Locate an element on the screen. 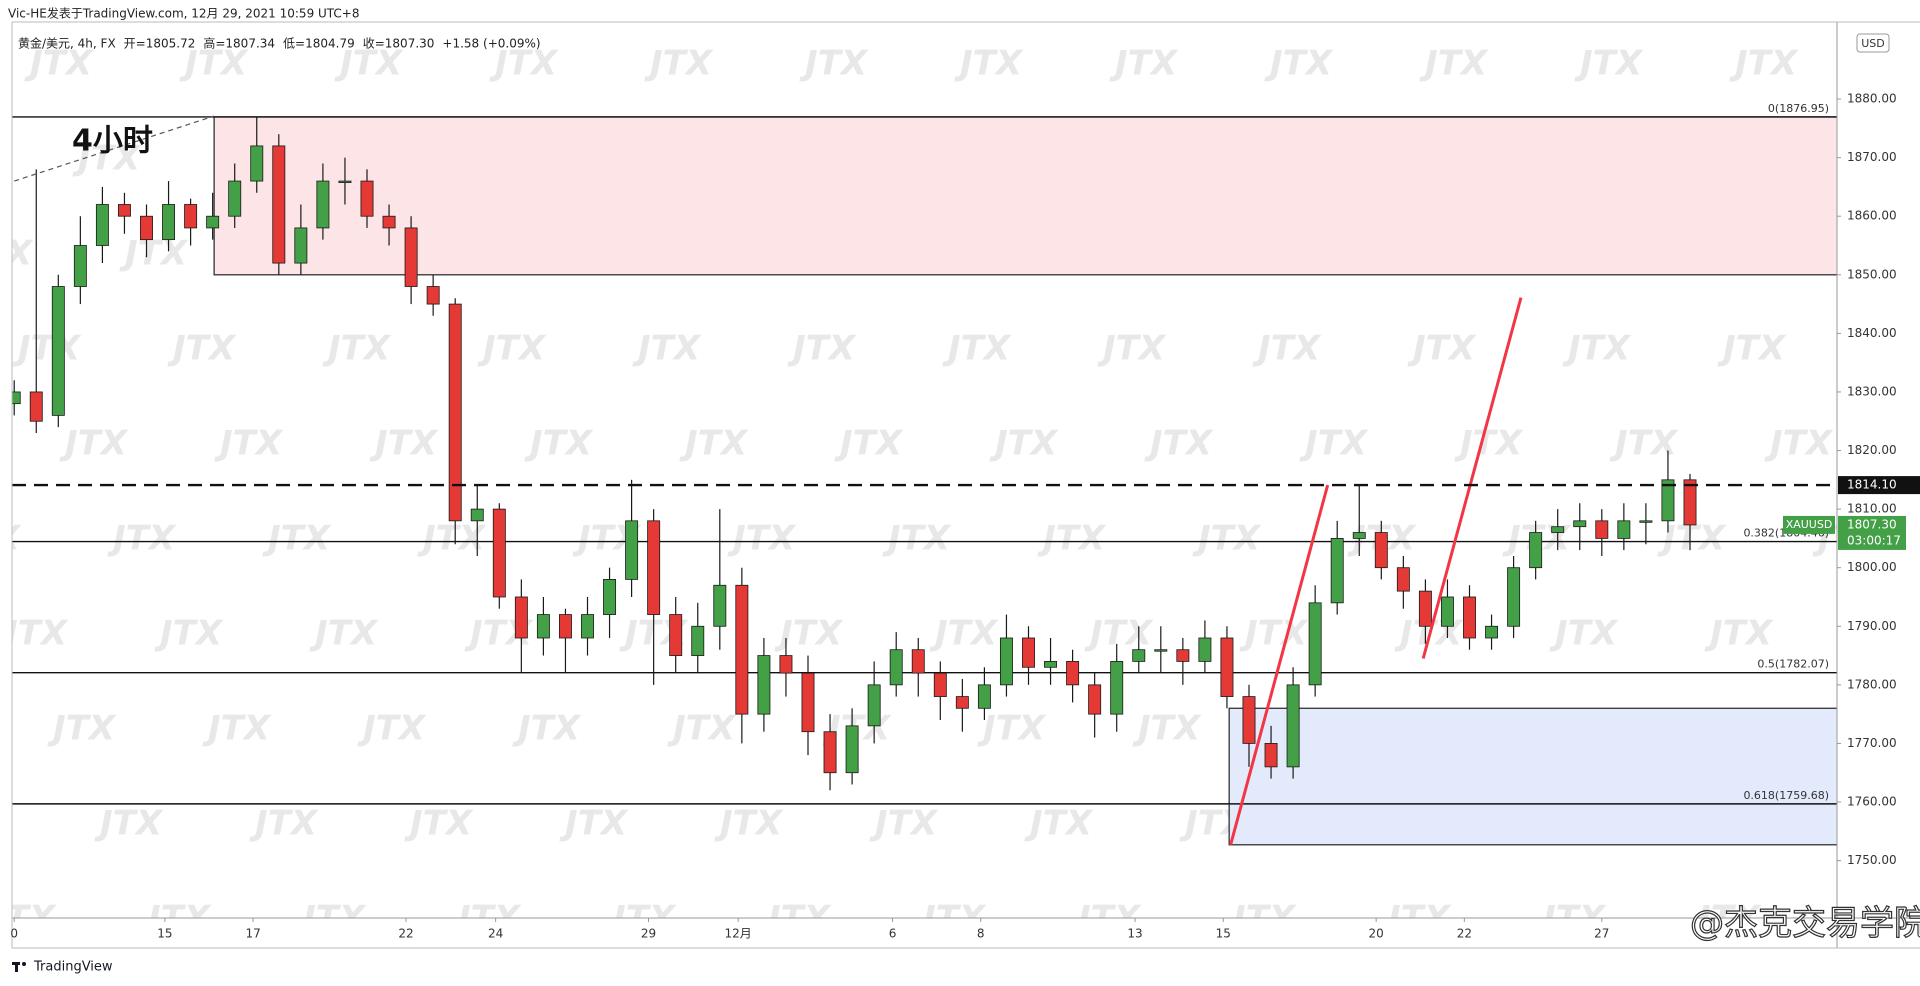 The width and height of the screenshot is (1920, 986). y-tick-label: 1830.00 is located at coordinates (1872, 391).